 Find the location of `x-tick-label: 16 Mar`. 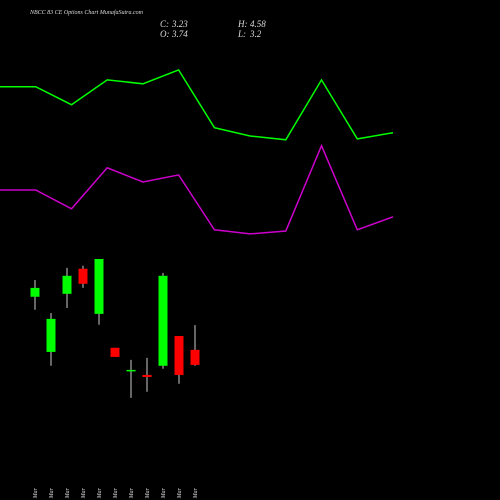

x-tick-label: 16 Mar is located at coordinates (132, 493).